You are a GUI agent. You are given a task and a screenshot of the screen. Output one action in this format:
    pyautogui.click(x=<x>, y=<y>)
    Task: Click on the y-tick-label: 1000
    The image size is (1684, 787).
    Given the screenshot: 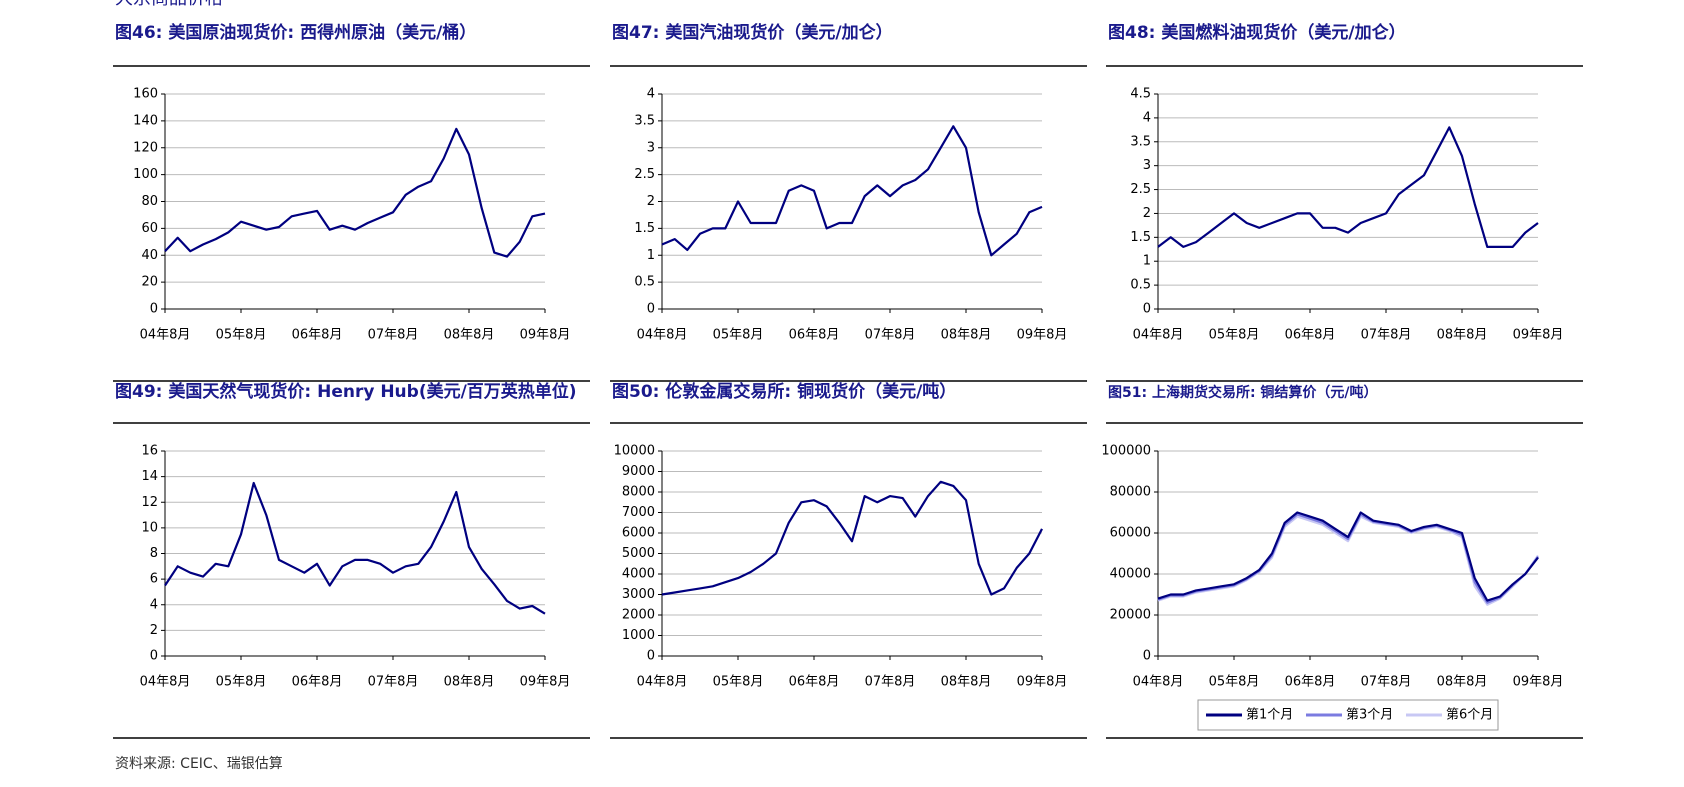 What is the action you would take?
    pyautogui.click(x=638, y=635)
    